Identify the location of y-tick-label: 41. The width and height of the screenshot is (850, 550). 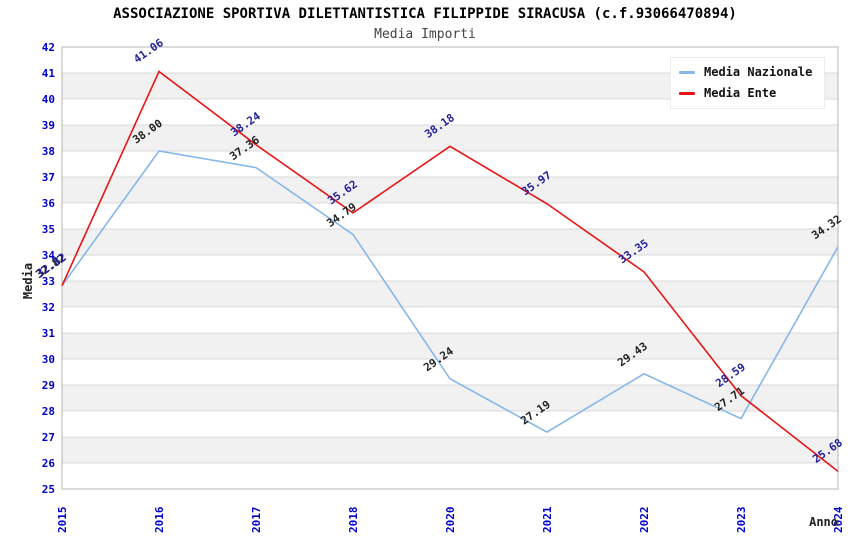
(49, 73).